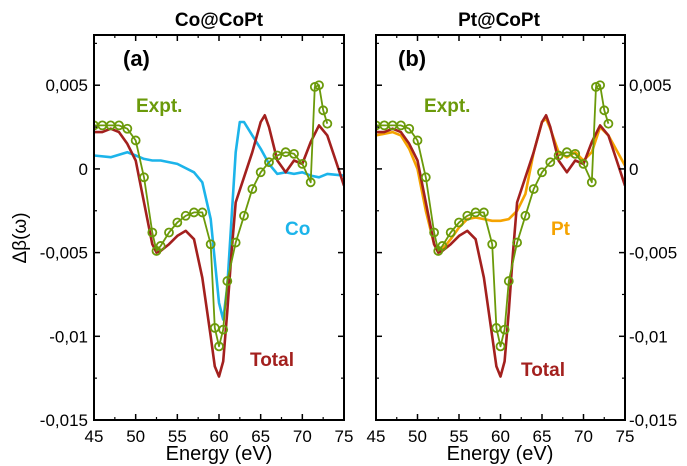 The image size is (687, 466). Describe the element at coordinates (417, 436) in the screenshot. I see `panel-b-x-tick-label: 50` at that location.